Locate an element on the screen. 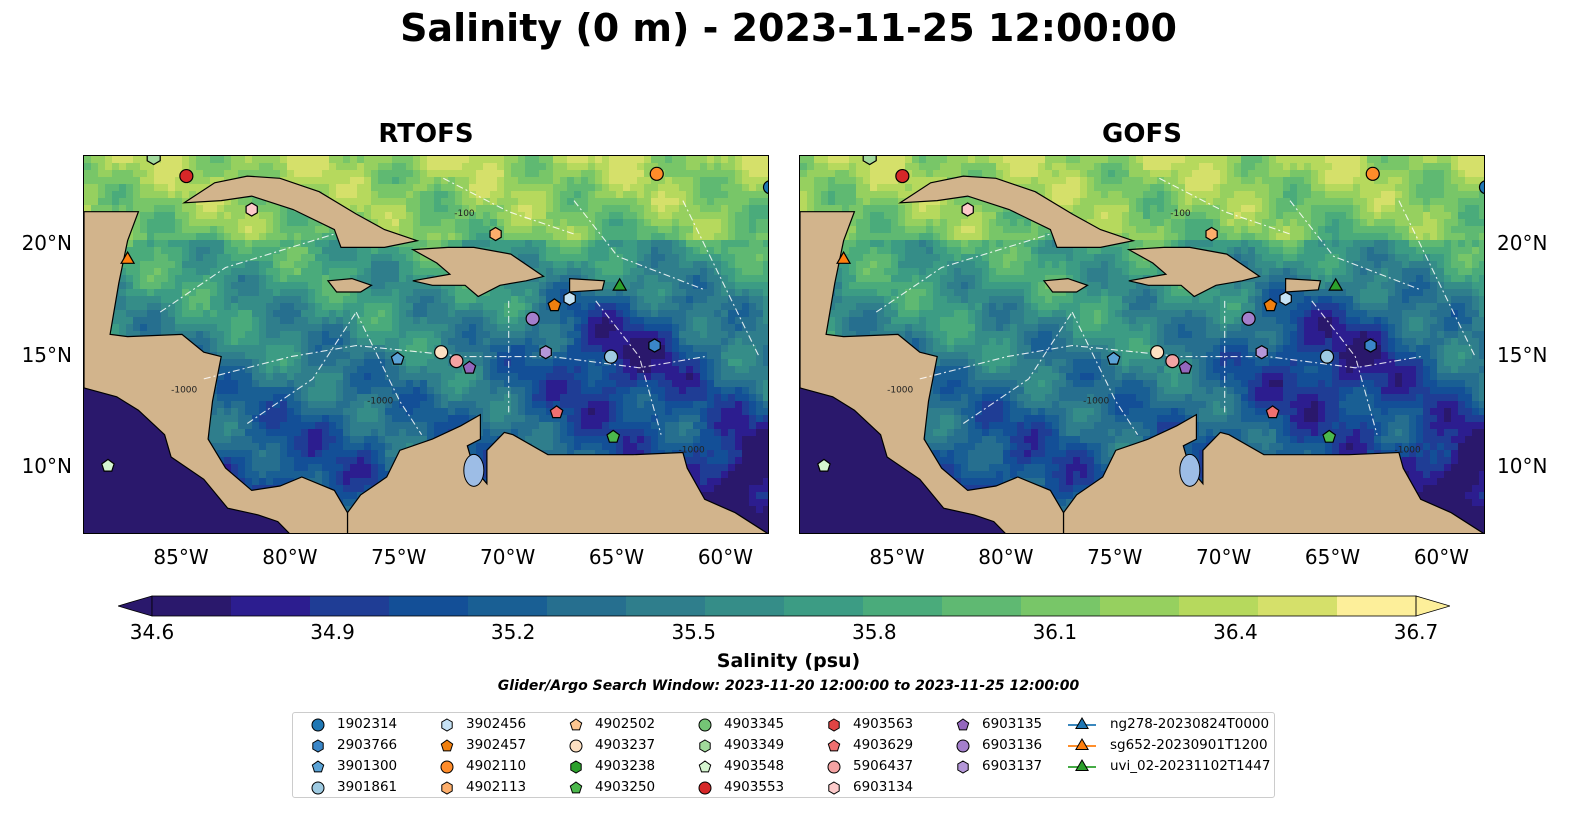 This screenshot has width=1577, height=827. panel-title-gofs: GOFS is located at coordinates (1142, 134).